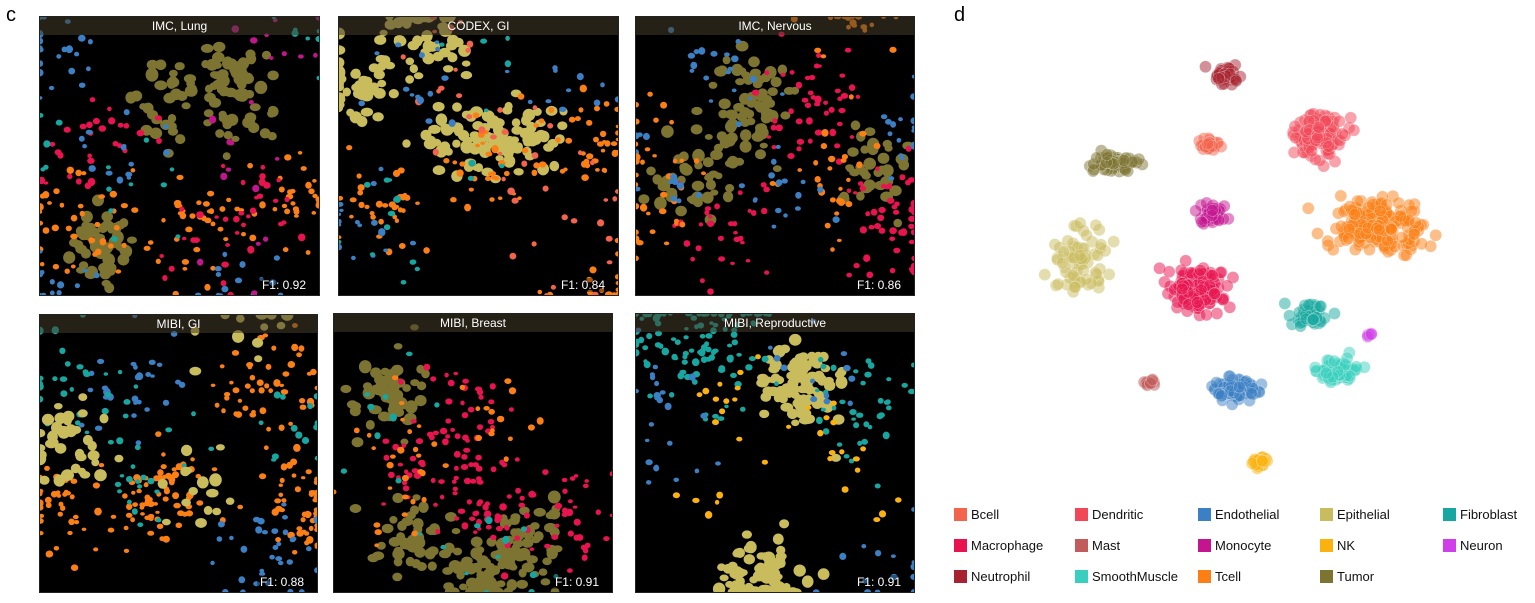 Image resolution: width=1535 pixels, height=603 pixels. I want to click on tsne-point-macrophage, so click(1214, 294).